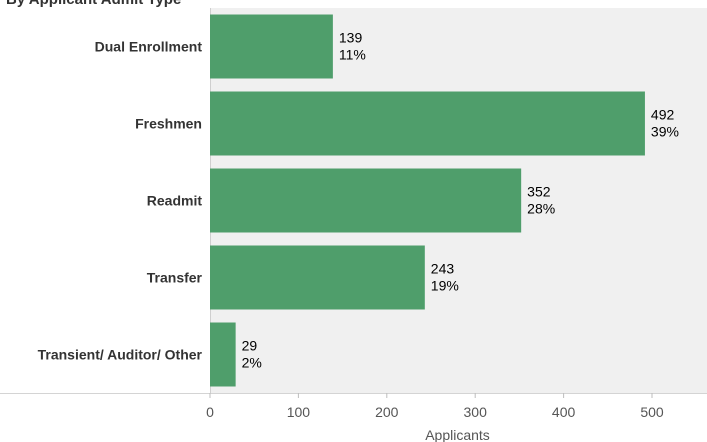 The image size is (707, 442). I want to click on value-label: 243, so click(443, 269).